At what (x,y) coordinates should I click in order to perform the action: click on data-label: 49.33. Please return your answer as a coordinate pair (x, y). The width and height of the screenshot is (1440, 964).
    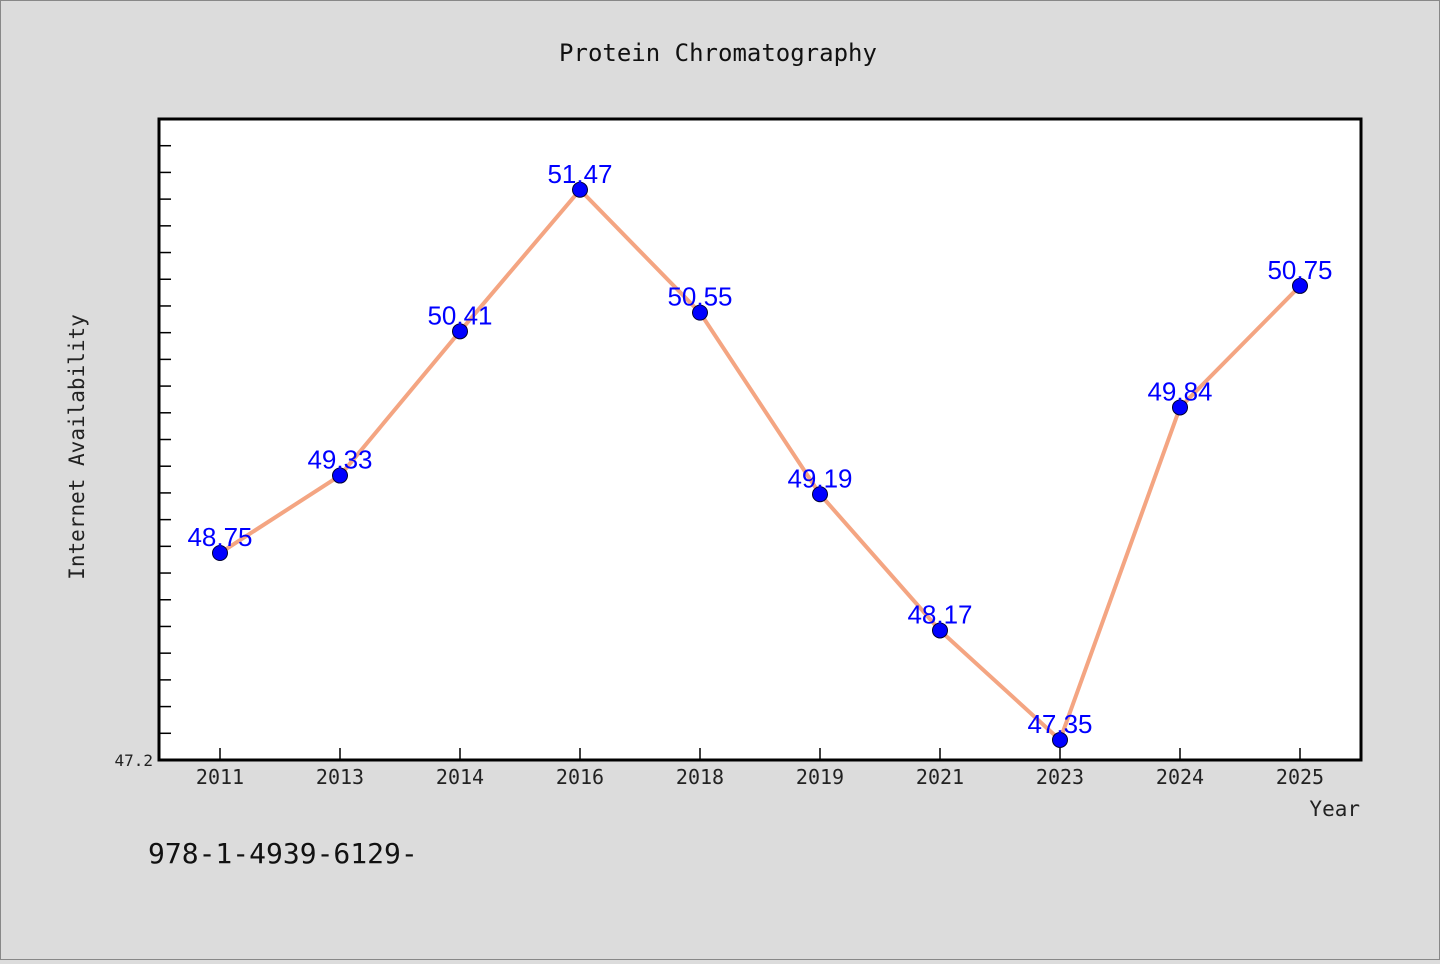
    Looking at the image, I should click on (339, 460).